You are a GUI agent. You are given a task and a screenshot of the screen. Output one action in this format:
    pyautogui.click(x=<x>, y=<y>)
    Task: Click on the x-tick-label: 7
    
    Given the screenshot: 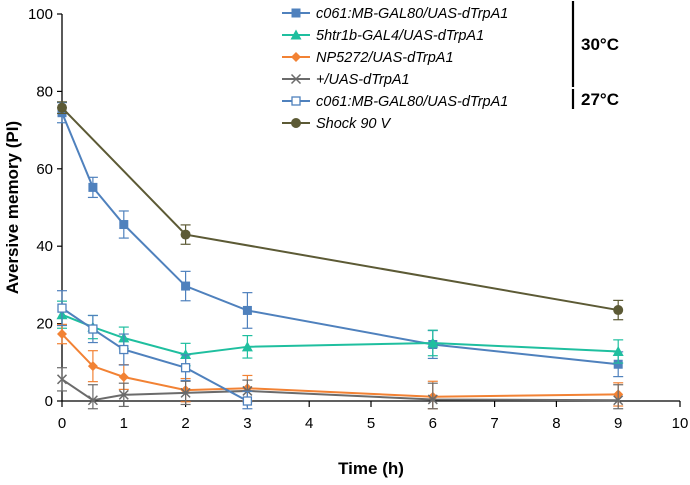 What is the action you would take?
    pyautogui.click(x=494, y=423)
    